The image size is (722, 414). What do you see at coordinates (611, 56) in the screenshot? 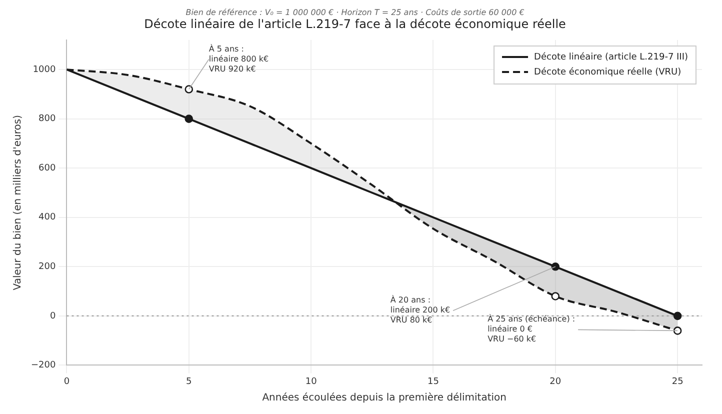
I see `legend-label: Décote linéaire (article L.219-7 III)` at bounding box center [611, 56].